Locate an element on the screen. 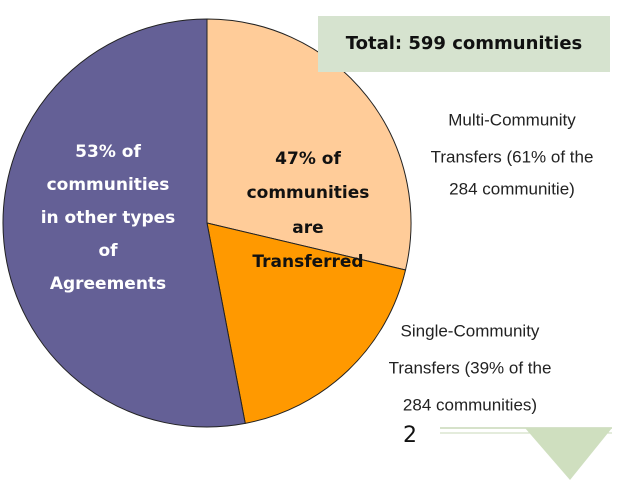 Image resolution: width=622 pixels, height=481 pixels. annotation: Transferred is located at coordinates (307, 262).